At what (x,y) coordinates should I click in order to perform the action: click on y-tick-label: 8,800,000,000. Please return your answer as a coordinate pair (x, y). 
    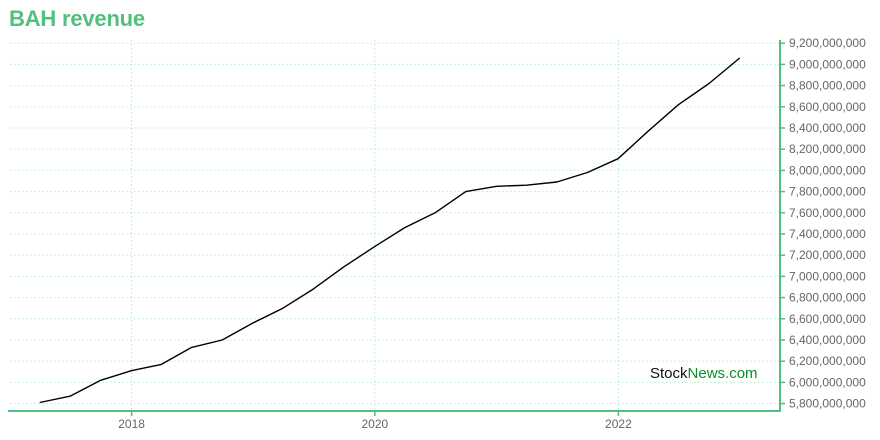
    Looking at the image, I should click on (827, 86).